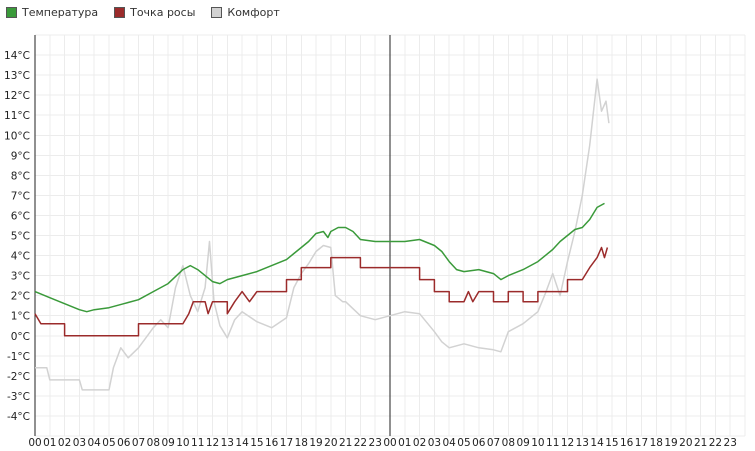 Image resolution: width=755 pixels, height=451 pixels. I want to click on y-tick-label: 14°C, so click(17, 56).